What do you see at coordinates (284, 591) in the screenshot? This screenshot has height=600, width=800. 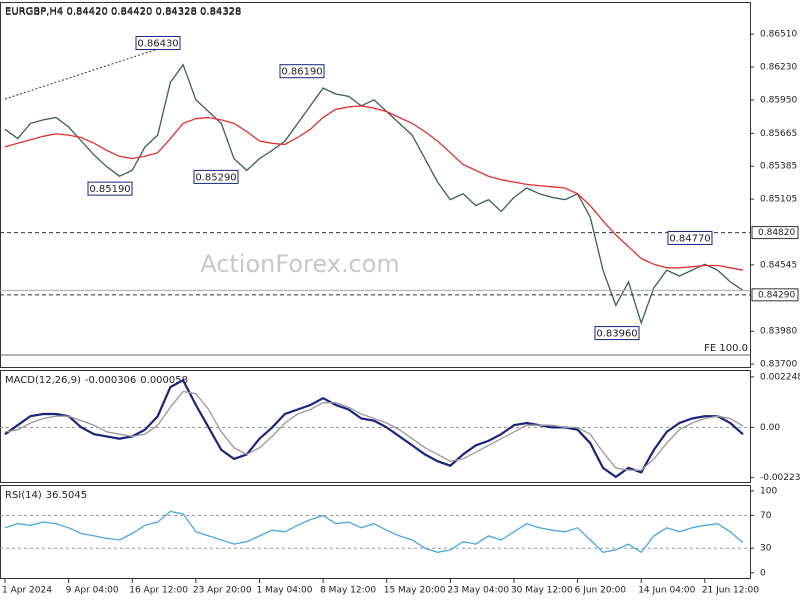 I see `x-tick-label: 1 May 04:00` at bounding box center [284, 591].